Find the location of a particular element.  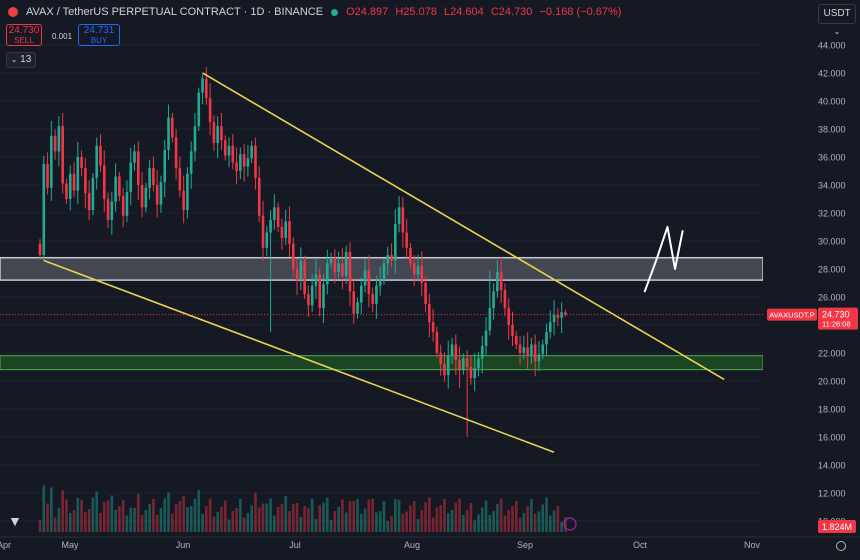

time-tick-label: Aug is located at coordinates (412, 545).